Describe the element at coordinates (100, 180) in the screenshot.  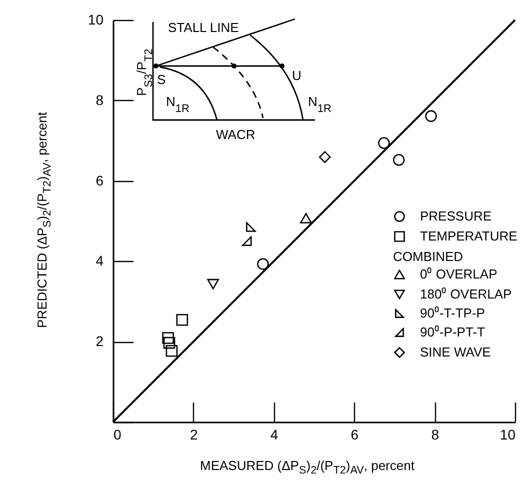
I see `y-tick-label: 6` at that location.